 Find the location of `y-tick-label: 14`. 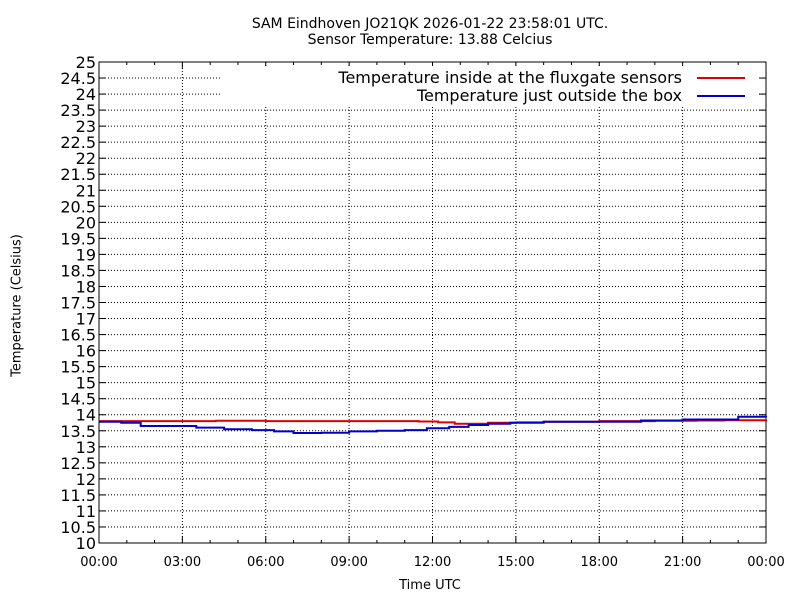

y-tick-label: 14 is located at coordinates (86, 415).